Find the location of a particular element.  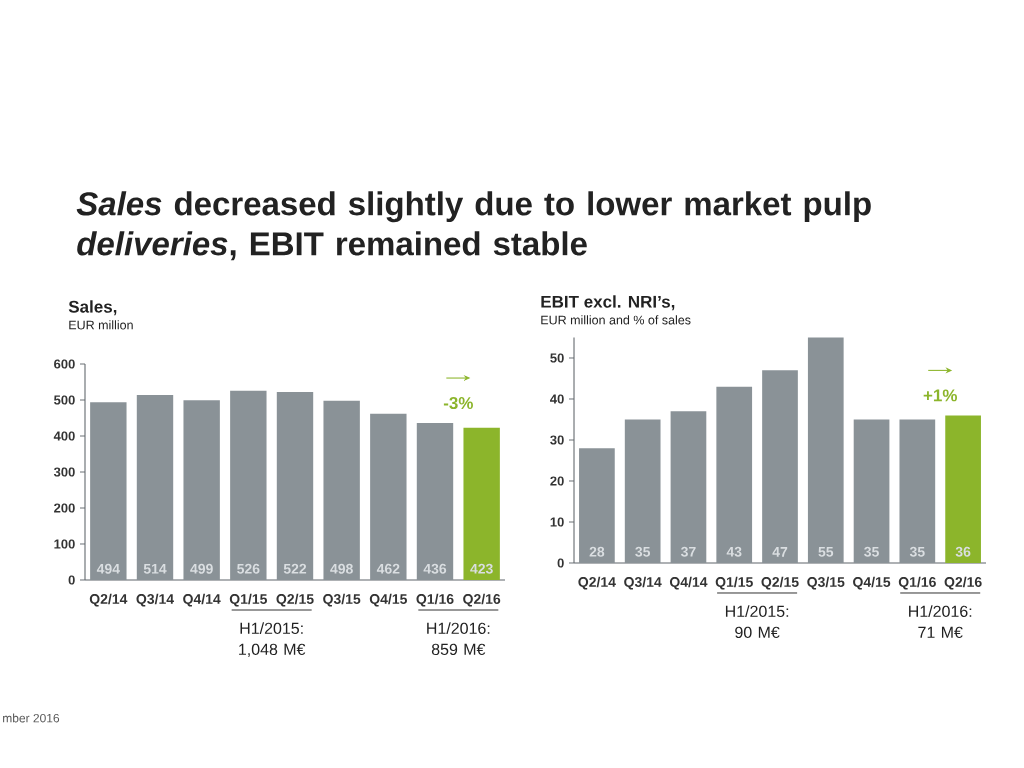

data-label: 462 is located at coordinates (388, 568).